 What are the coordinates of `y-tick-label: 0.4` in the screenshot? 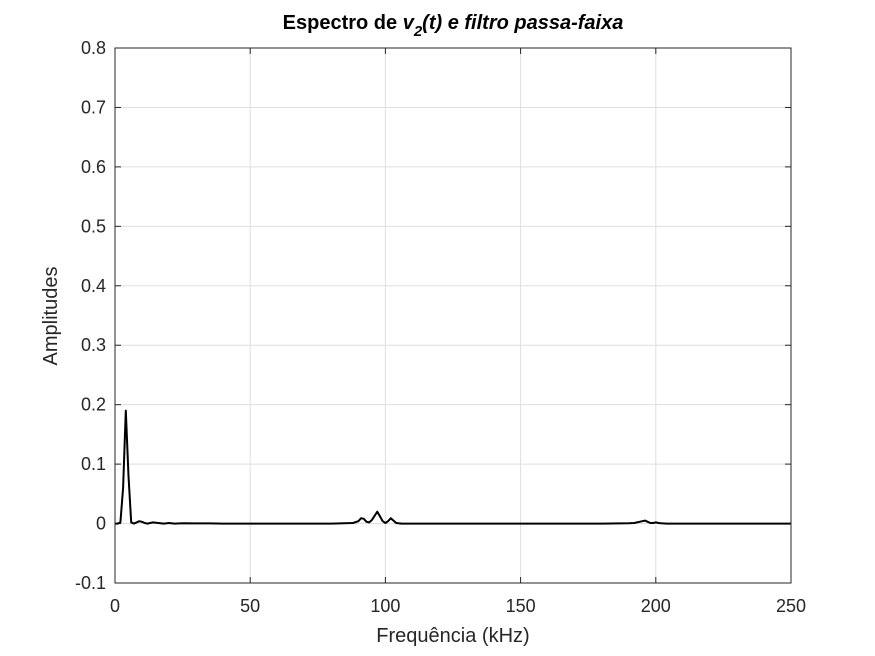 It's located at (93, 286).